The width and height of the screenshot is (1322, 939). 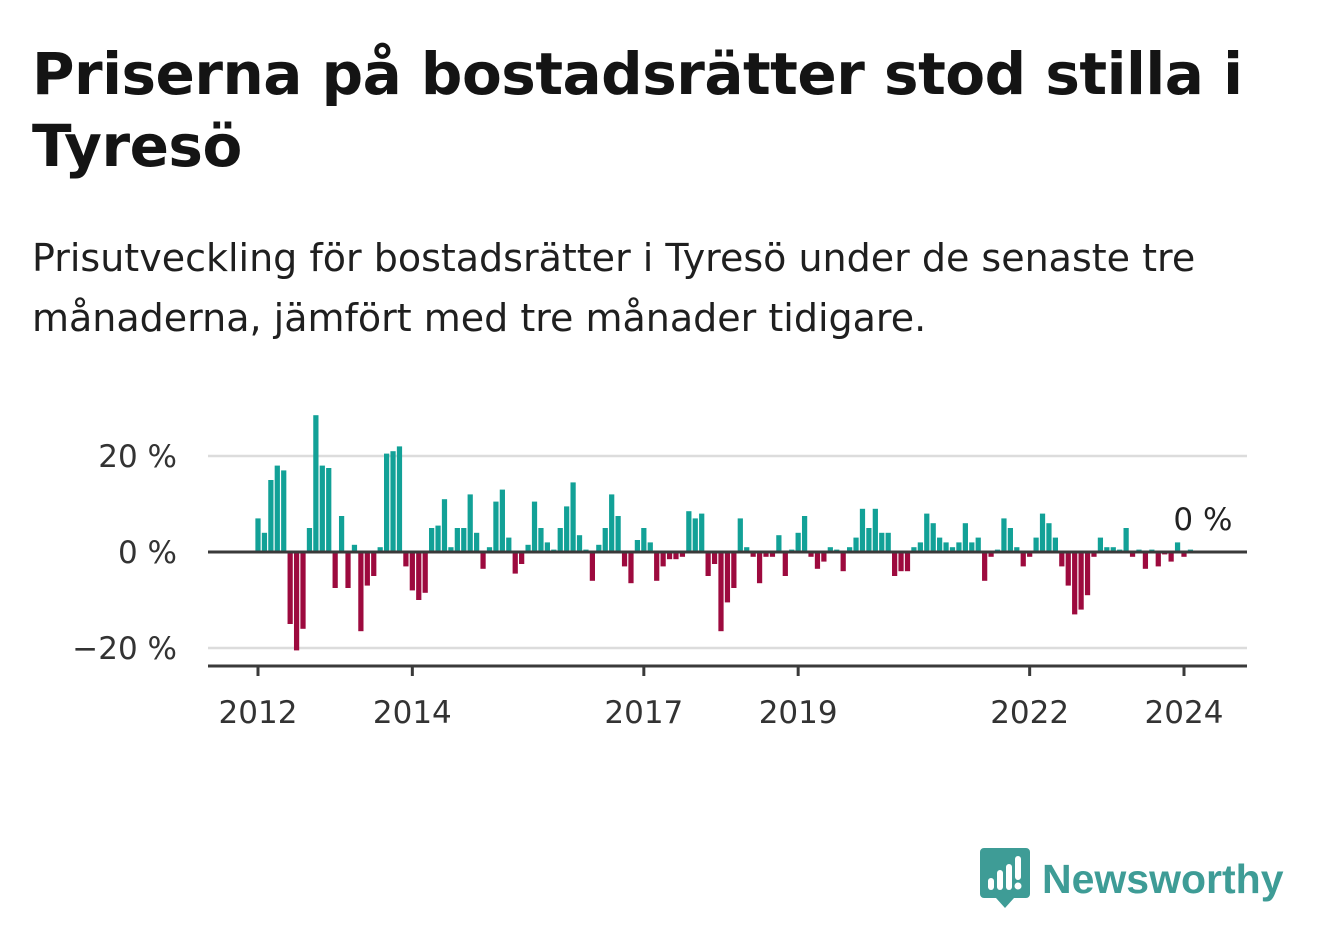 What do you see at coordinates (1005, 878) in the screenshot?
I see `newsworthy-logo-icon` at bounding box center [1005, 878].